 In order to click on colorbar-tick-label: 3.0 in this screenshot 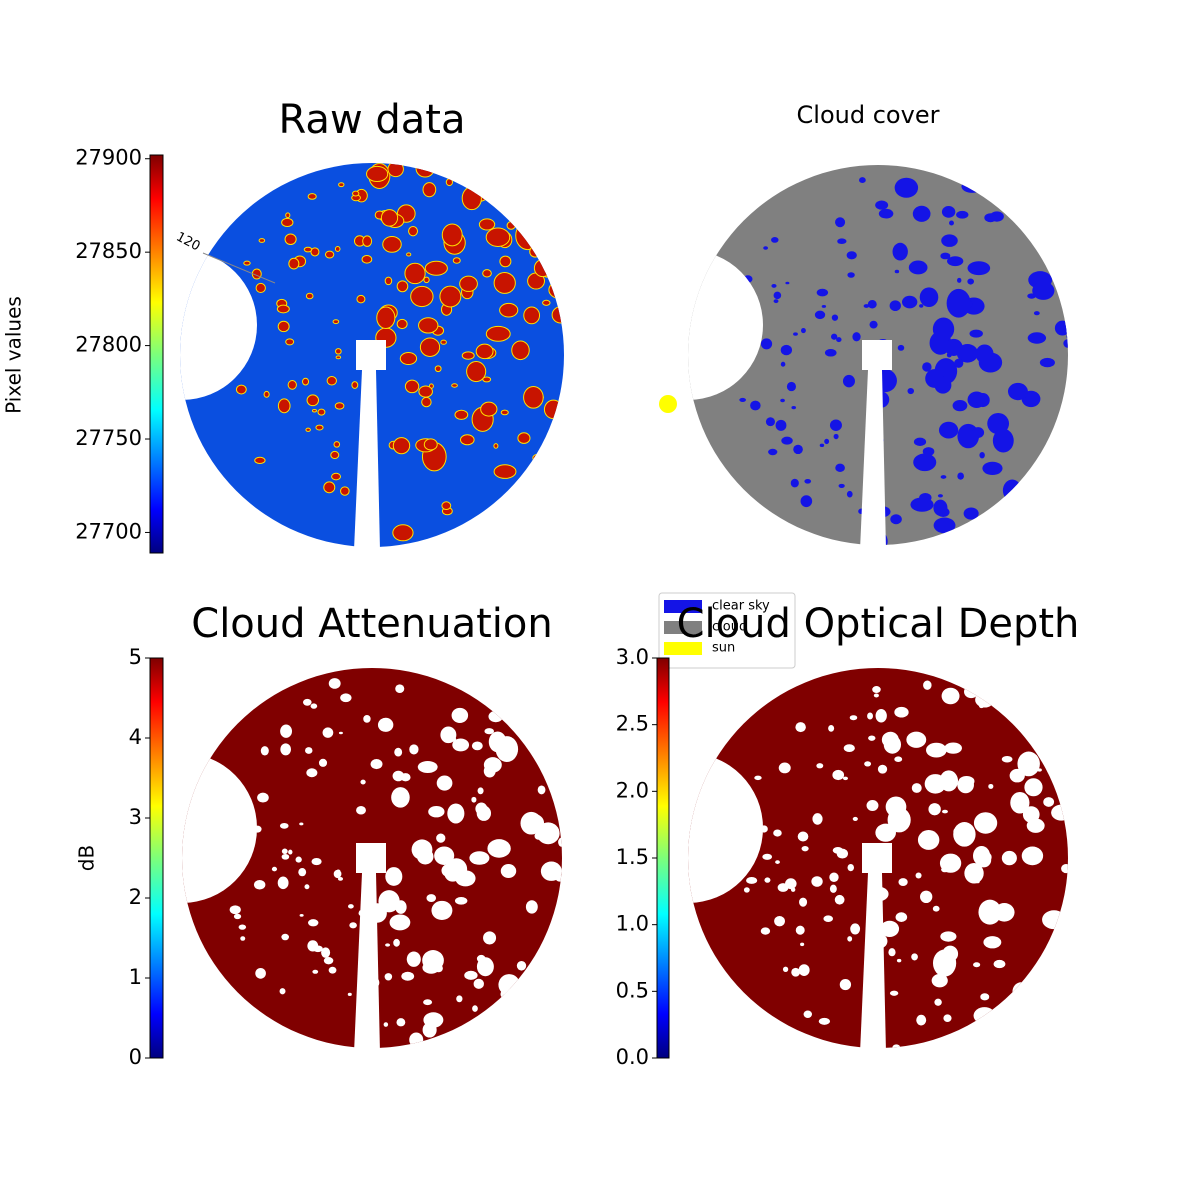, I will do `click(632, 657)`.